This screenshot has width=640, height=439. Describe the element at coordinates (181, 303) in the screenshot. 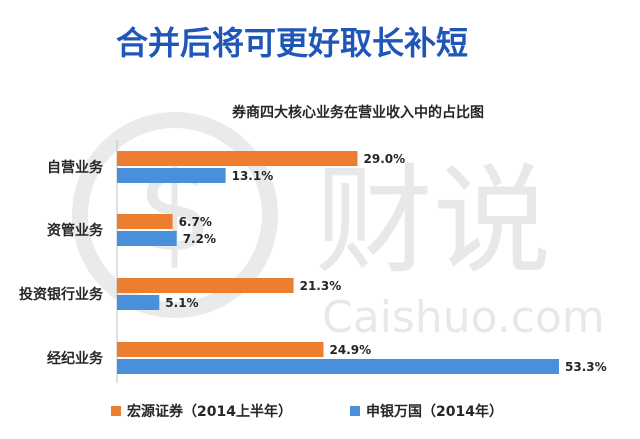

I see `data-label-shenyin: 5.1%` at that location.